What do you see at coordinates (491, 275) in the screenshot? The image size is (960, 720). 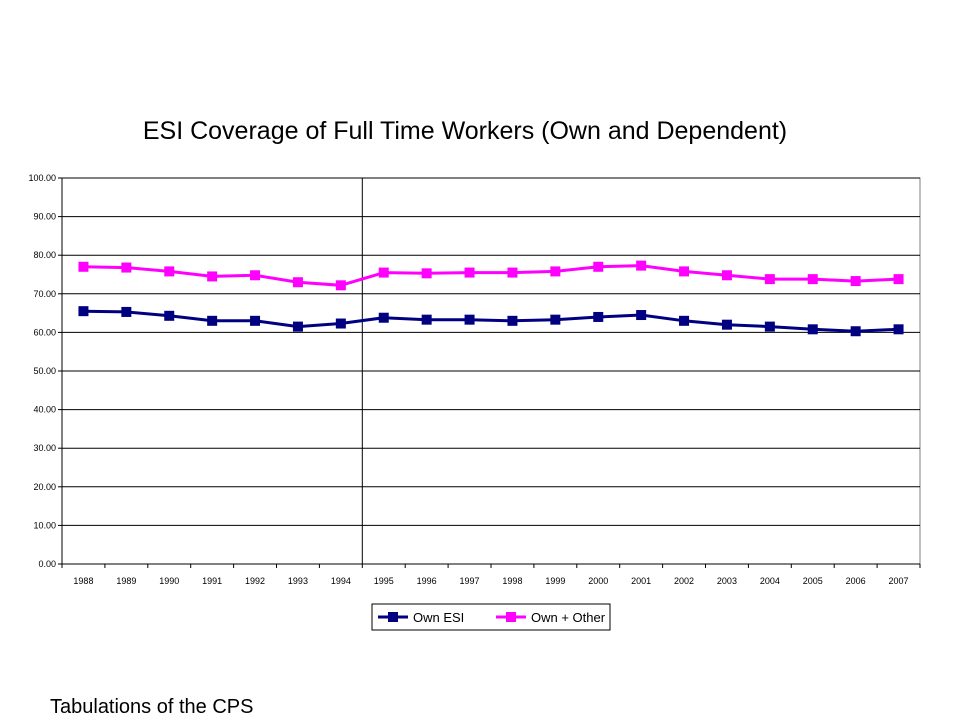 I see `series-line-own-other` at bounding box center [491, 275].